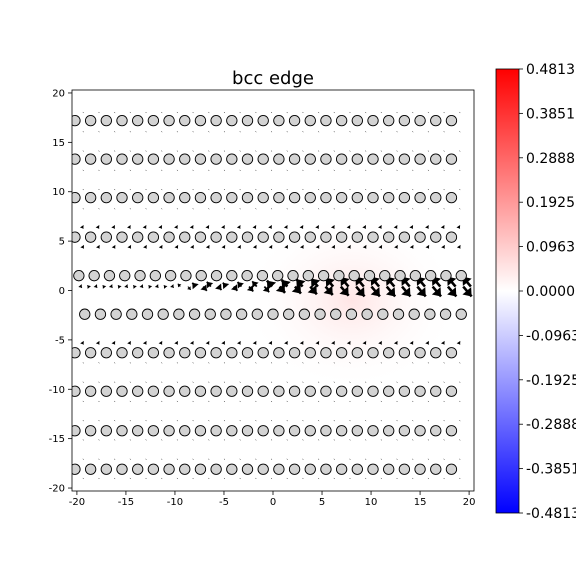 The image size is (576, 576). I want to click on colorbar-tick-label: 0.4813, so click(550, 70).